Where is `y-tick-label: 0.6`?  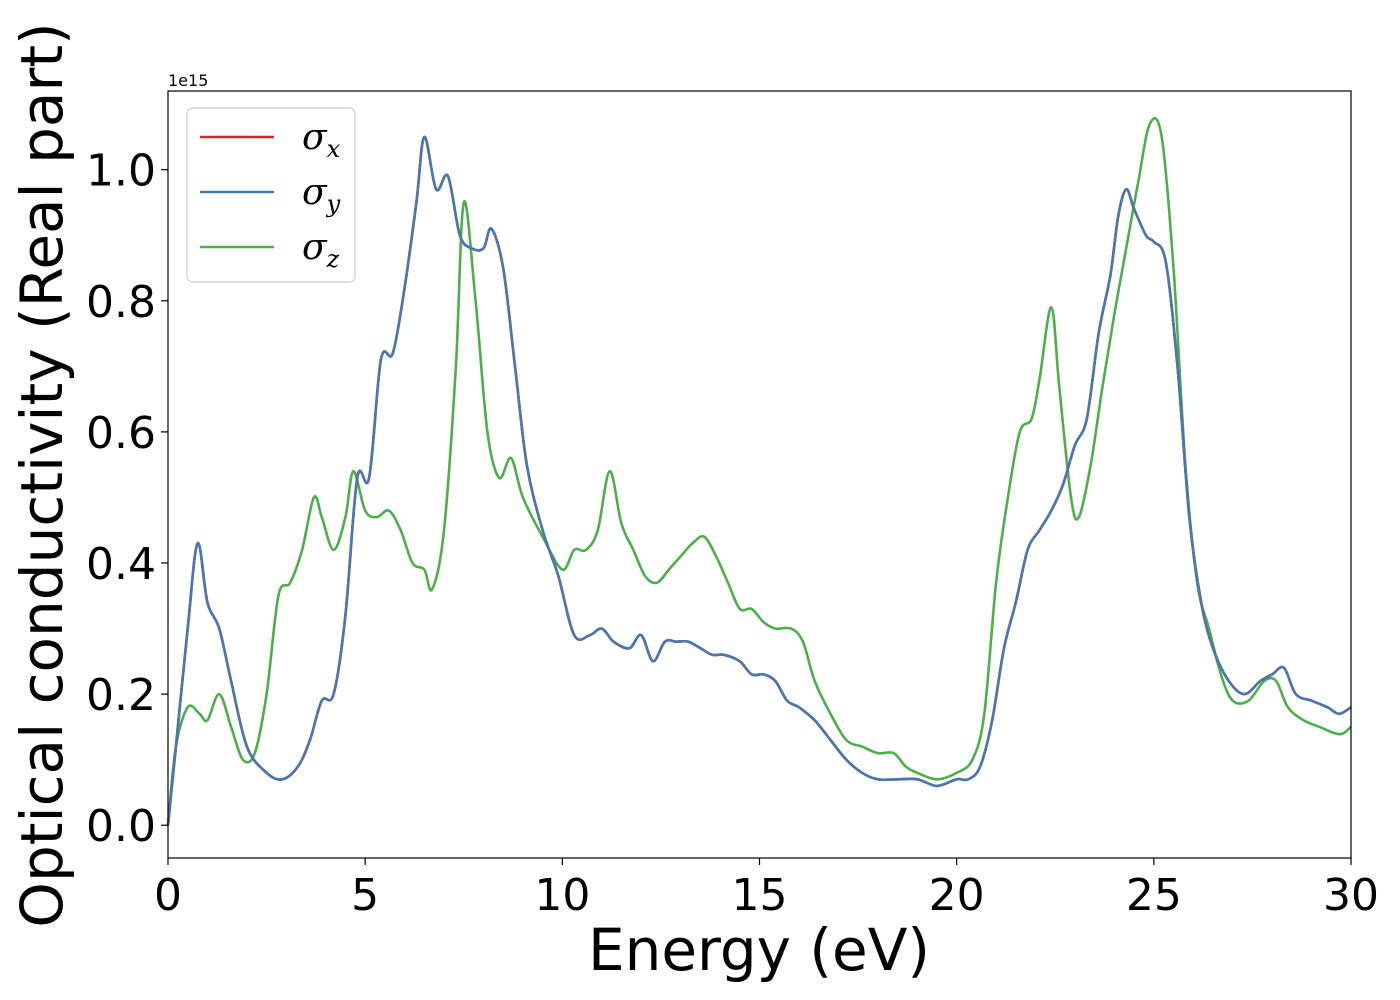
y-tick-label: 0.6 is located at coordinates (121, 433).